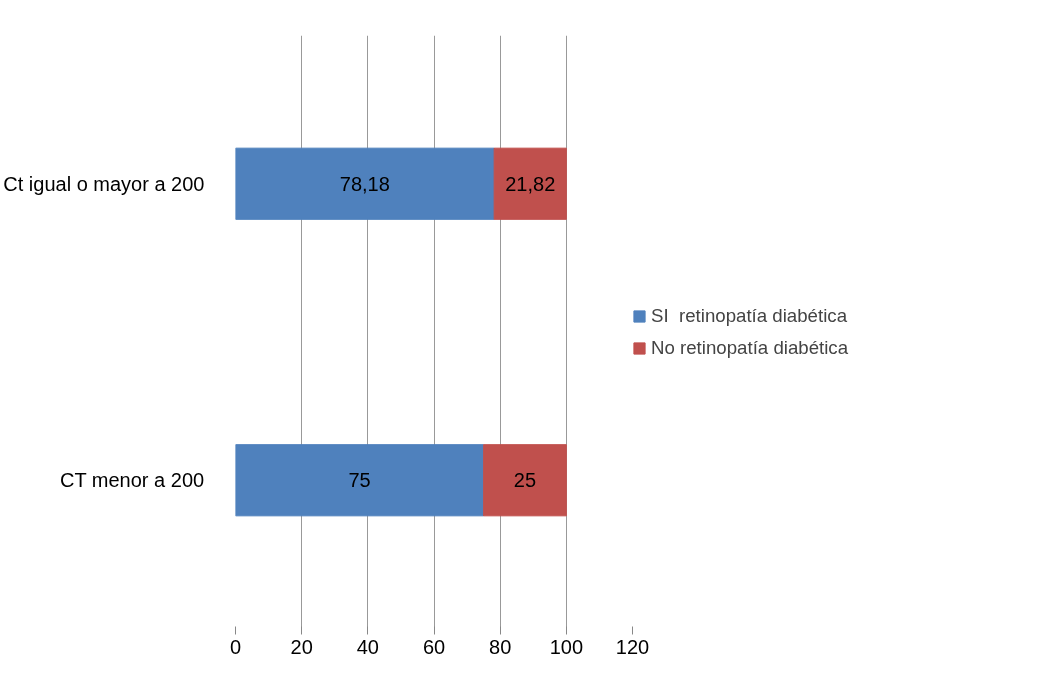 The height and width of the screenshot is (686, 1061). Describe the element at coordinates (500, 646) in the screenshot. I see `x-tick-label: 80` at that location.